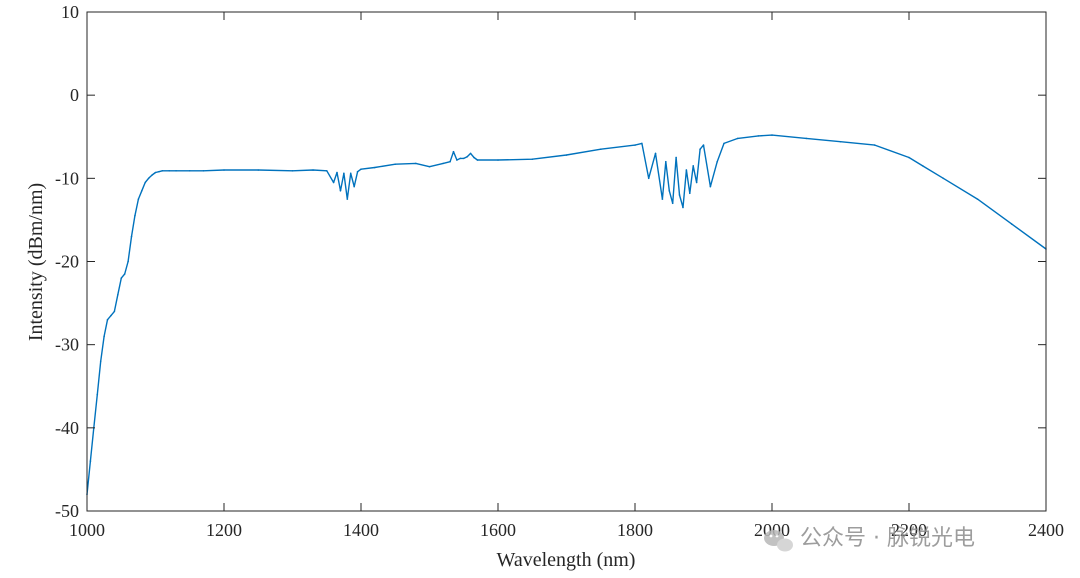 The width and height of the screenshot is (1080, 578). Describe the element at coordinates (36, 262) in the screenshot. I see `y-axis-title: Intensity (dBm/nm)` at that location.